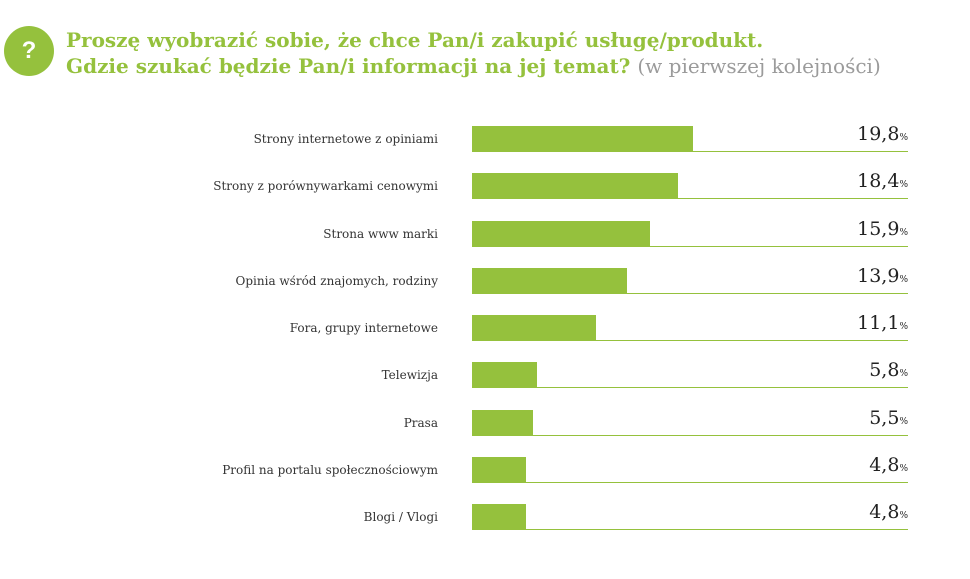 The height and width of the screenshot is (579, 970). Describe the element at coordinates (888, 370) in the screenshot. I see `value-label: 5,8%` at that location.